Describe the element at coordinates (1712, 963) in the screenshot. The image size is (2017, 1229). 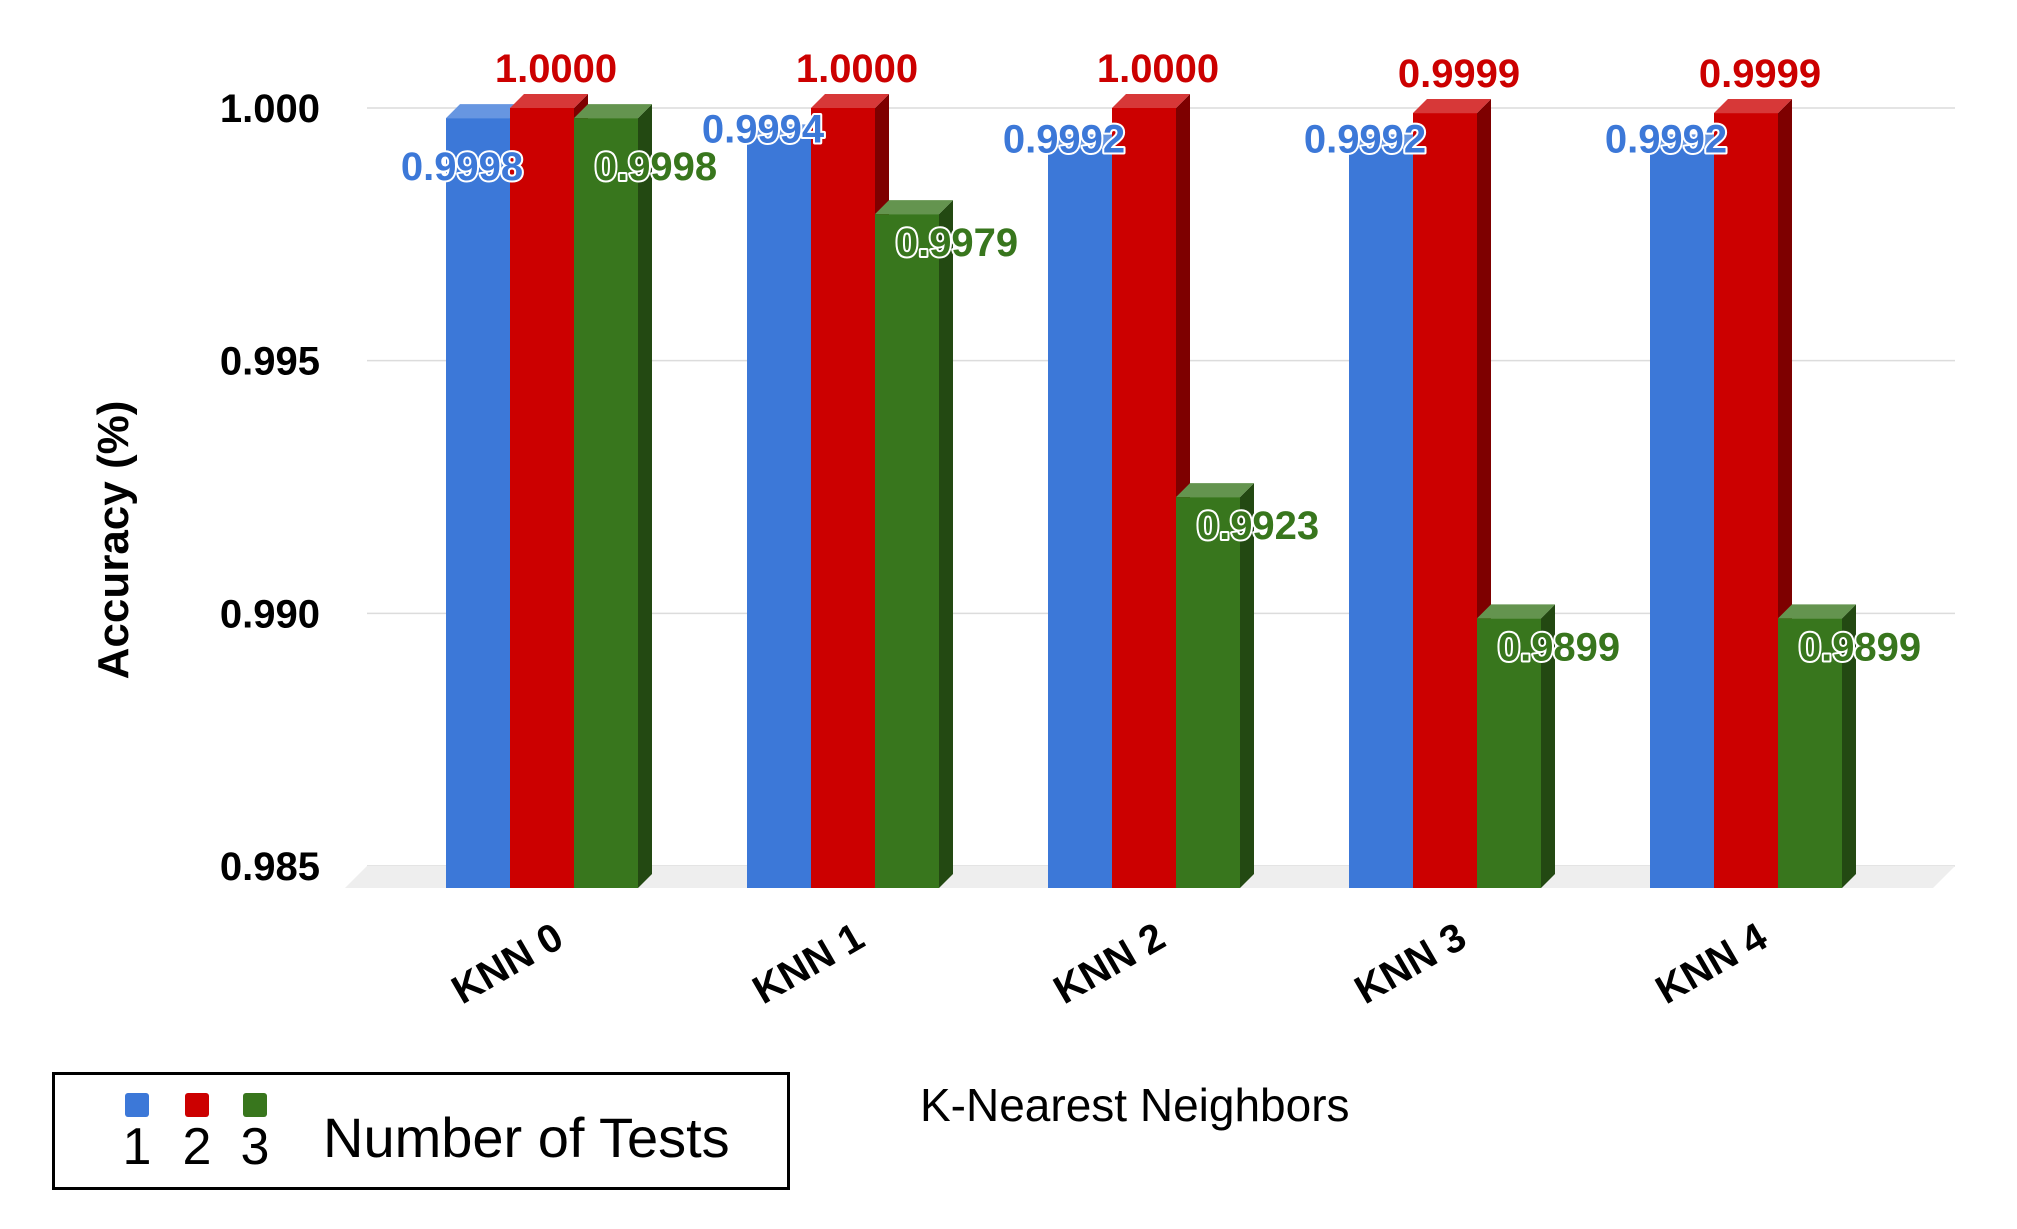
I see `x-category-label-4: KNN 4` at that location.